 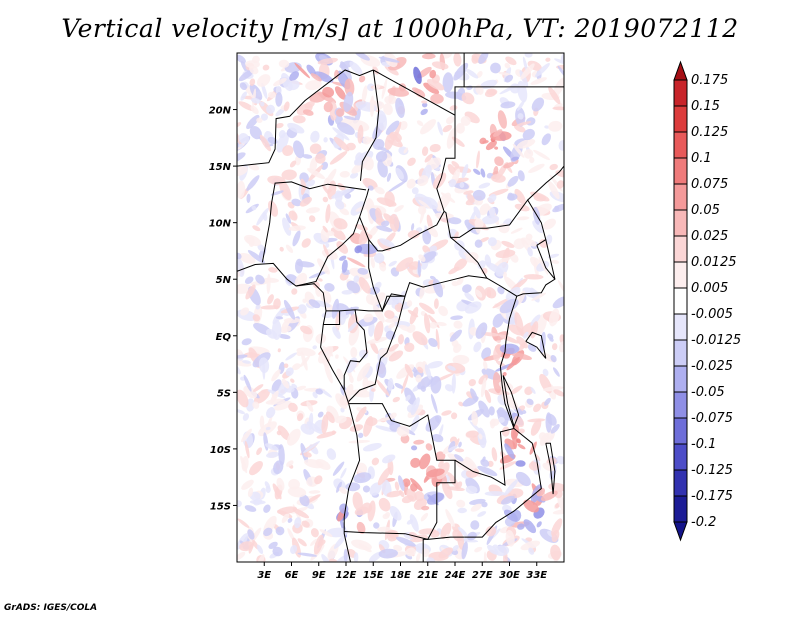 I want to click on colorbar-level-label: 0.1, so click(x=701, y=158).